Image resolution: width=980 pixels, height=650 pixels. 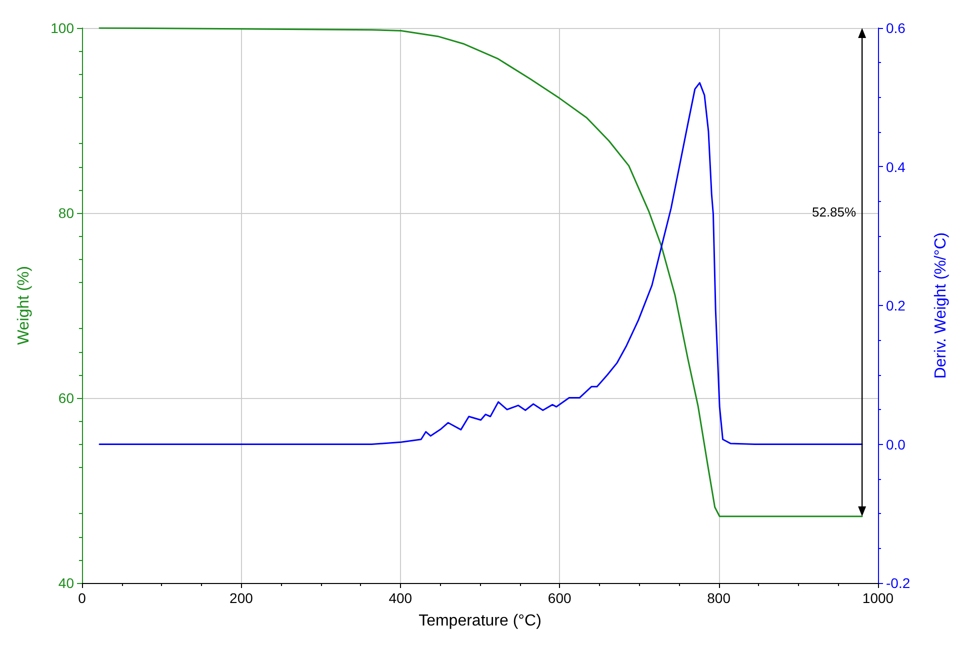 What do you see at coordinates (24, 305) in the screenshot?
I see `y-axis-title: Weight (%)` at bounding box center [24, 305].